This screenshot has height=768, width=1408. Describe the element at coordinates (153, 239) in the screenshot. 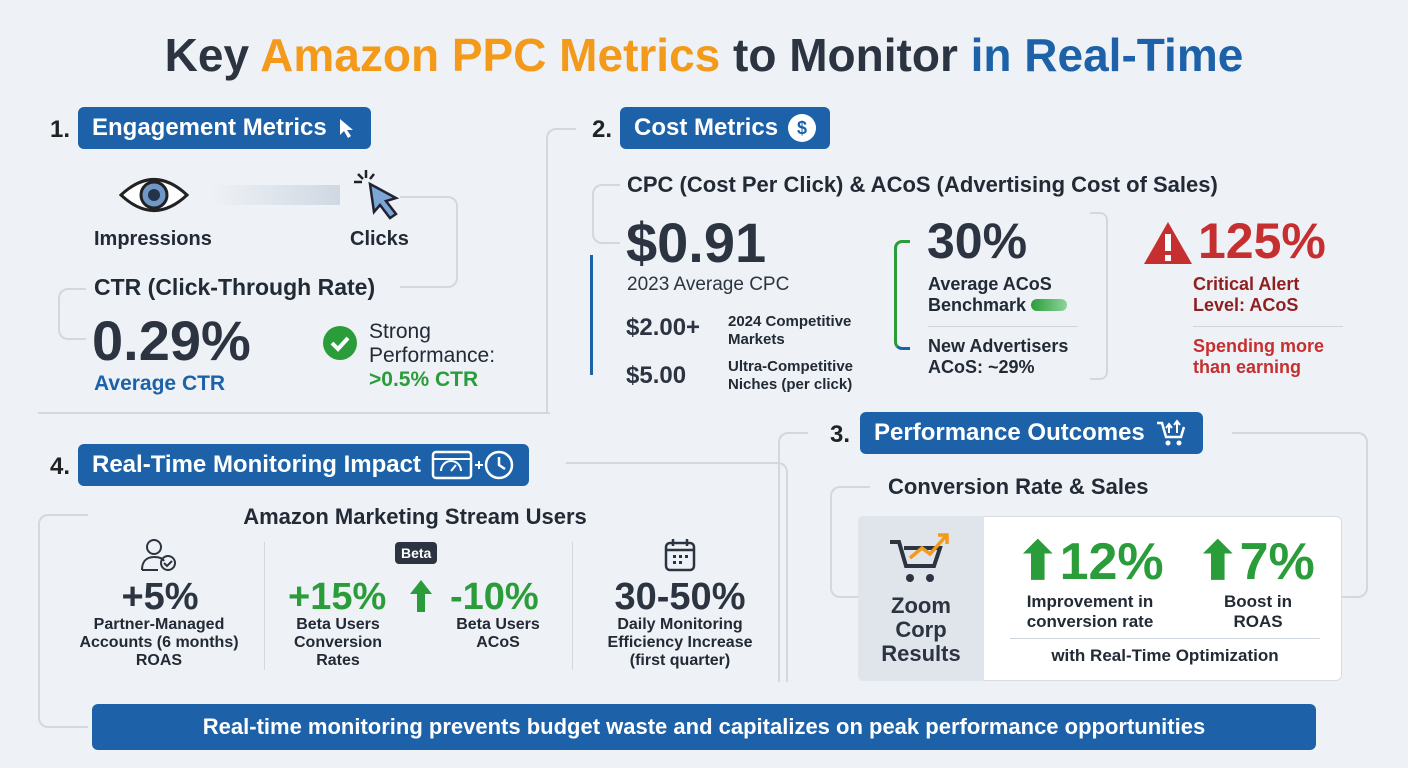

I see `impressions-label: Impressions` at that location.